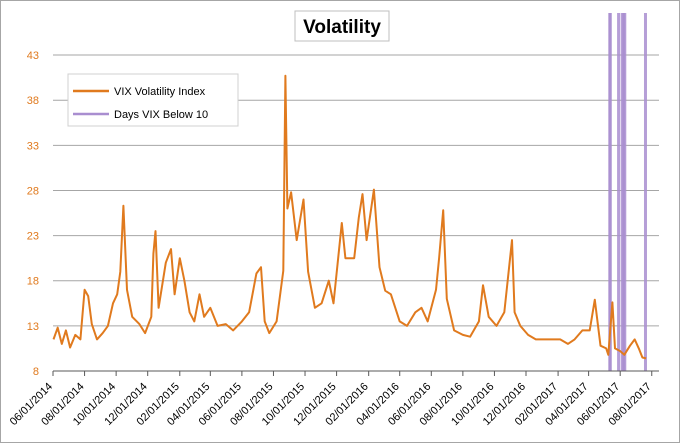 The height and width of the screenshot is (444, 680). I want to click on y-tick-label-43: 43, so click(33, 56).